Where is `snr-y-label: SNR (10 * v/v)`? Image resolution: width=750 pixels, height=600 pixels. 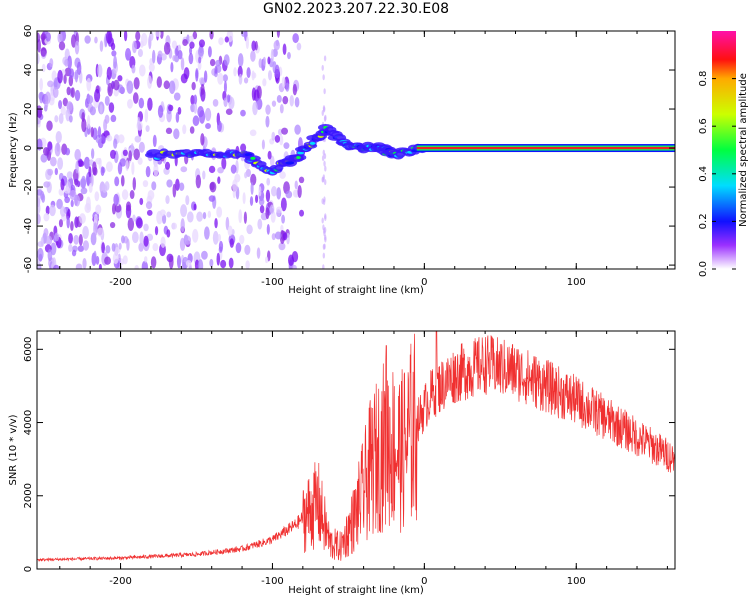 snr-y-label: SNR (10 * v/v) is located at coordinates (13, 449).